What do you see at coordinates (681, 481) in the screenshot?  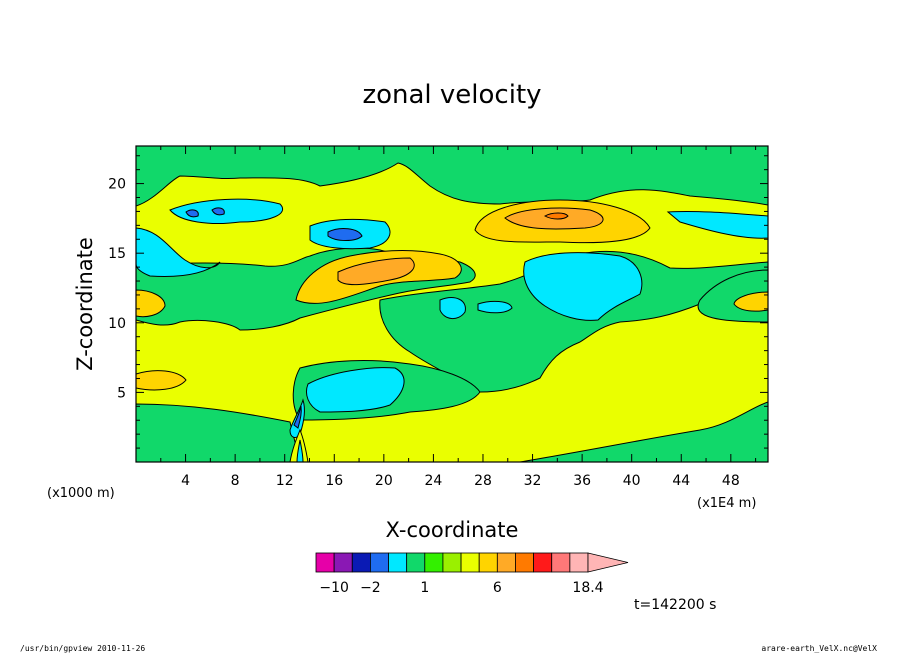 I see `x-tick-label: 44` at bounding box center [681, 481].